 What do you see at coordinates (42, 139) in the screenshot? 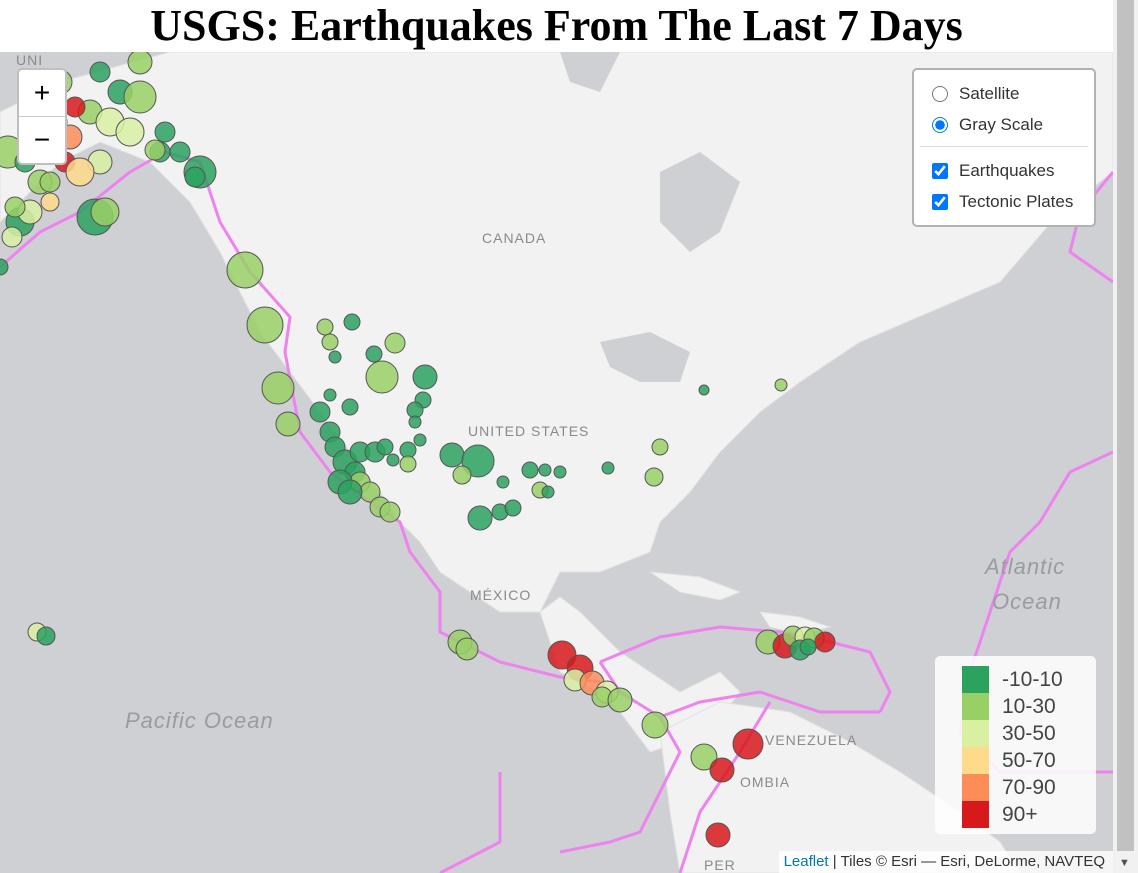
I see `zoom-out-button: −` at bounding box center [42, 139].